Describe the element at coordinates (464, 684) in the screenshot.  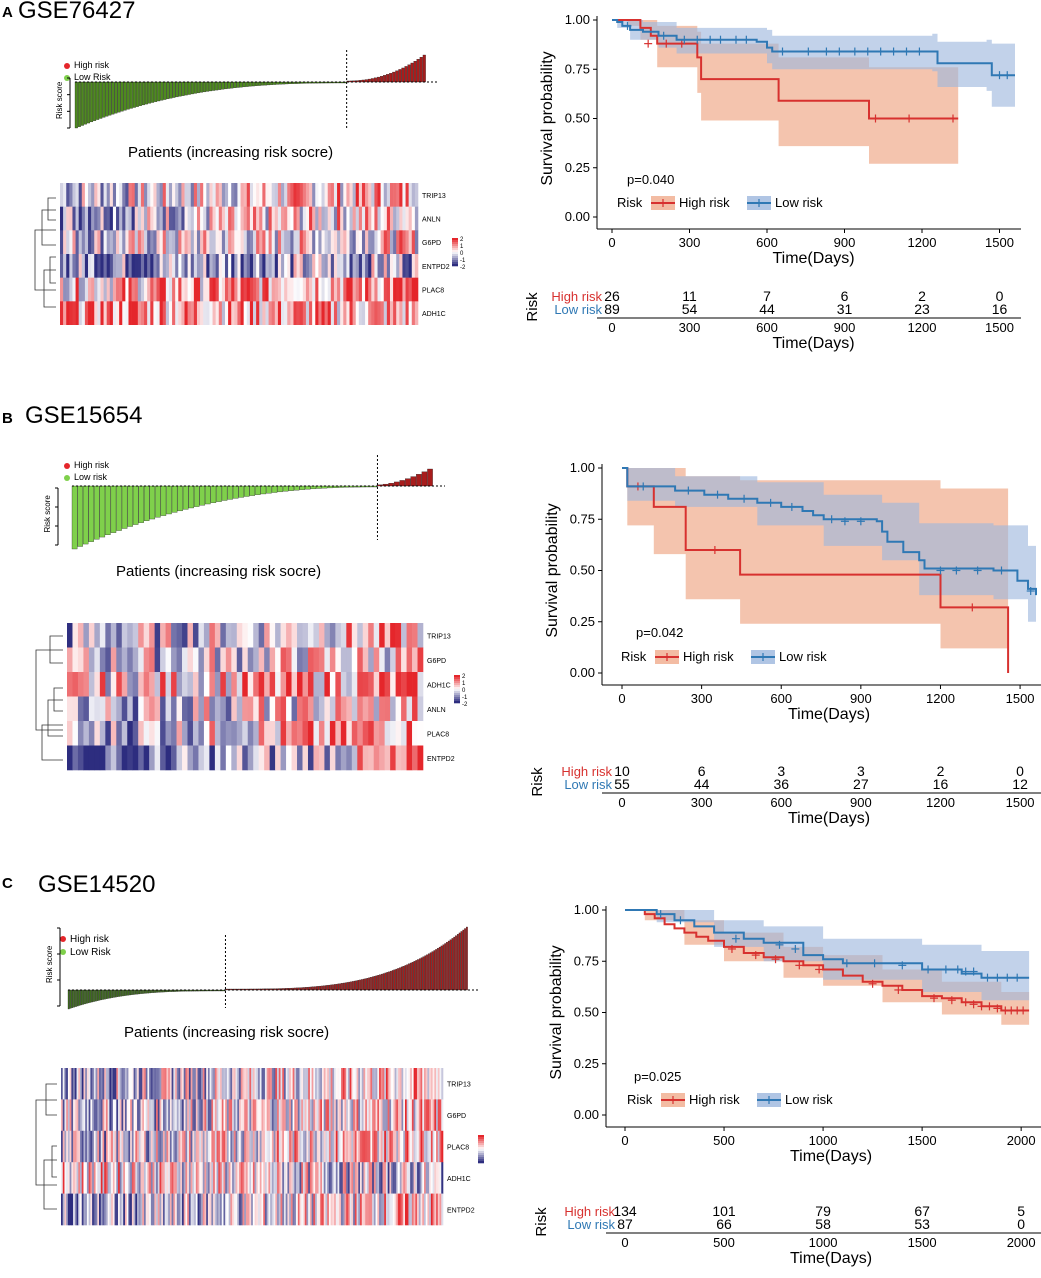
I see `heat-legend-label: 1` at that location.